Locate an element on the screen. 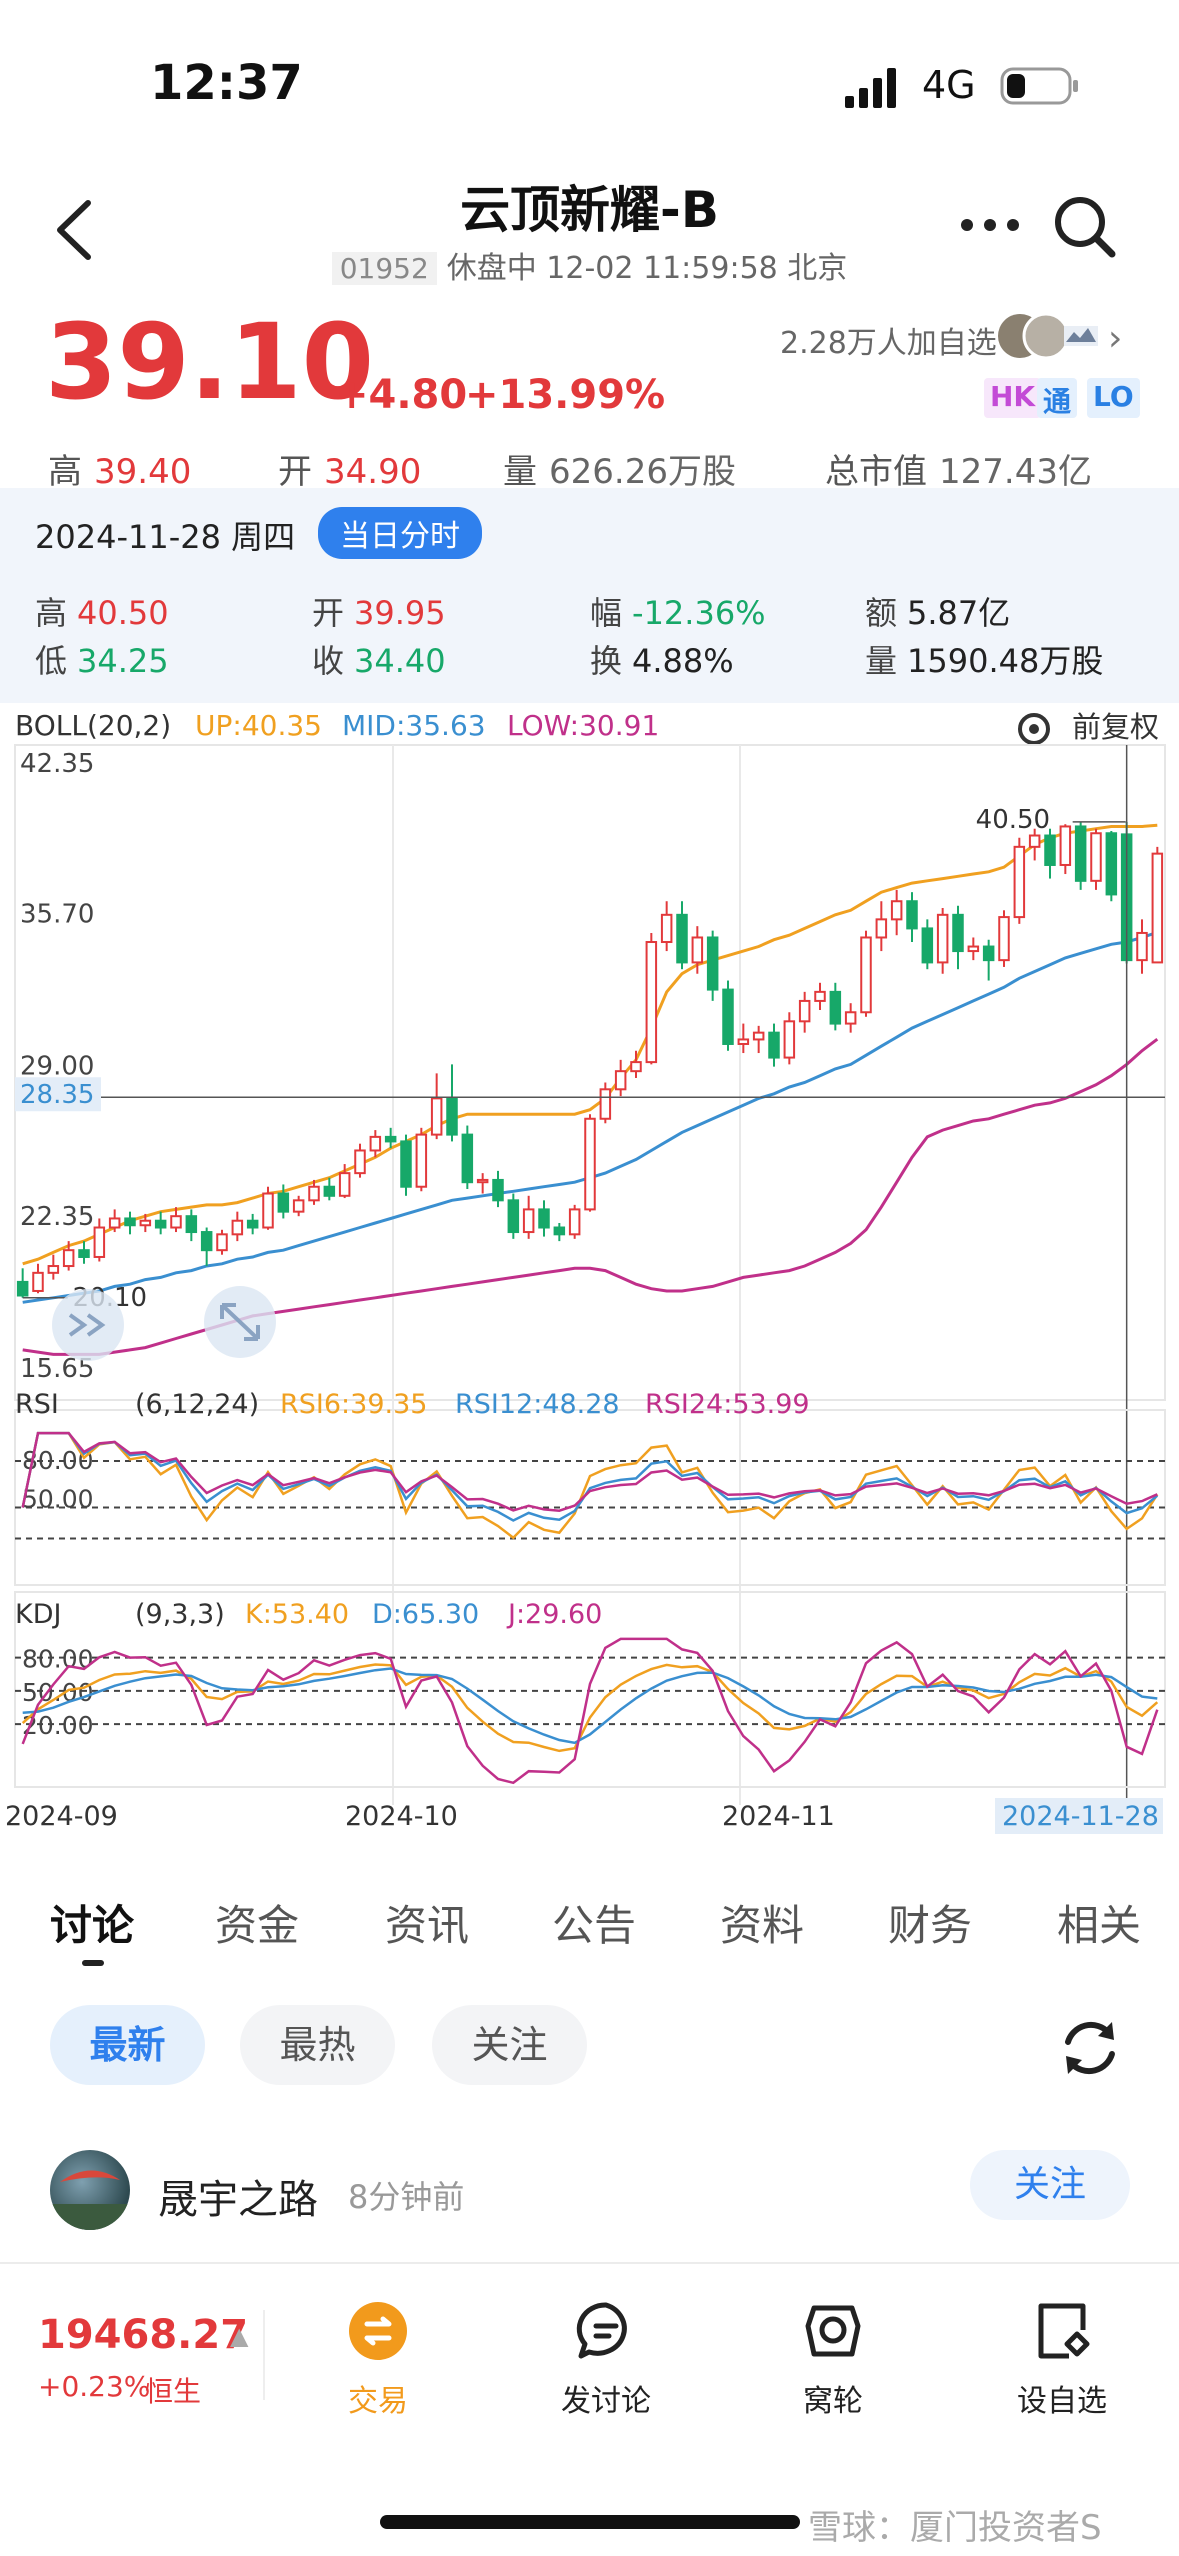 This screenshot has height=2556, width=1179. nav-label: 设自选 is located at coordinates (1062, 2401).